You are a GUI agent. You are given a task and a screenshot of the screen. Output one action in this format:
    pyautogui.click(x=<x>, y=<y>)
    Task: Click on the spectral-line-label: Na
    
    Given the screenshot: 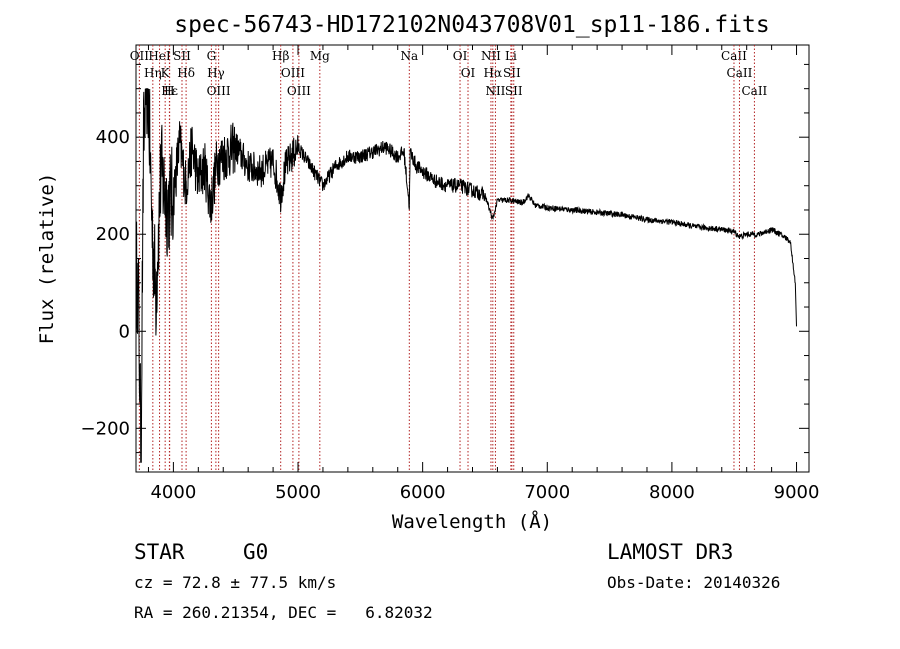 What is the action you would take?
    pyautogui.click(x=409, y=56)
    